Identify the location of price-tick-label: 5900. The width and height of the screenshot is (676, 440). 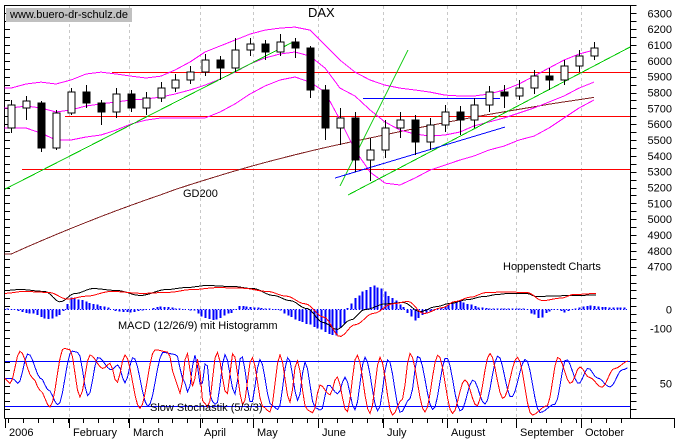
(660, 78).